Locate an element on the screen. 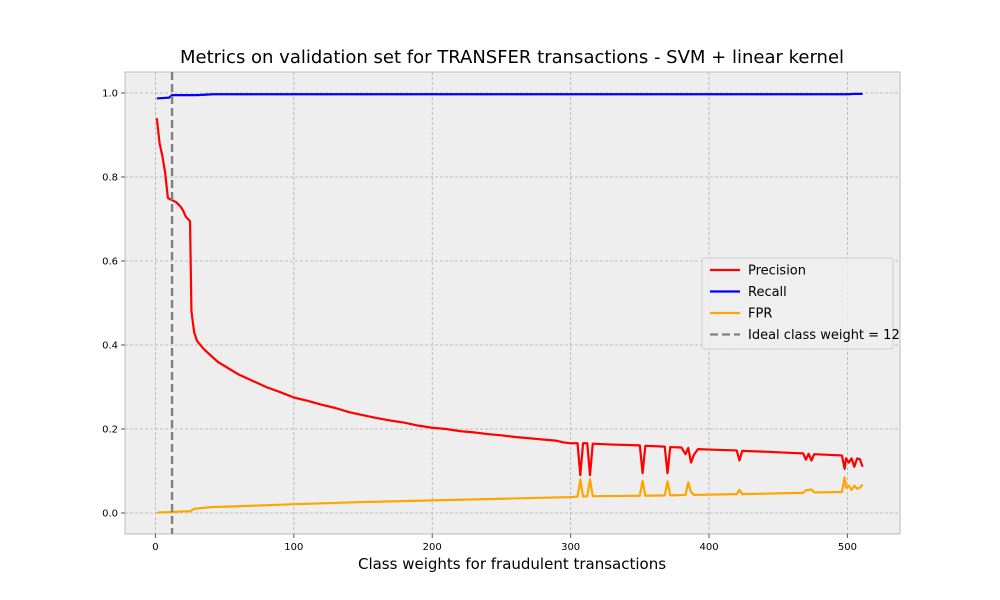  series-line-recall is located at coordinates (509, 96).